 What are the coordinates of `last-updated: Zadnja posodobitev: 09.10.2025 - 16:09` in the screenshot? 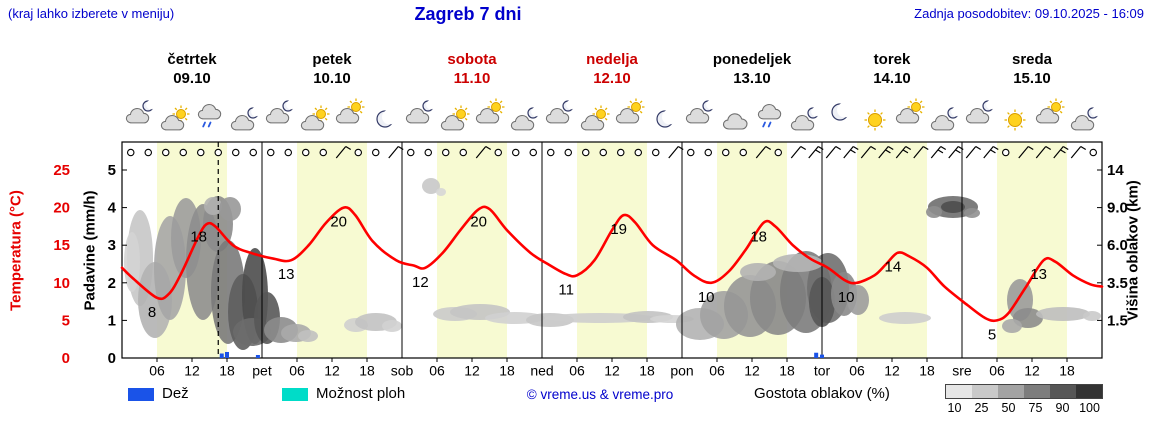 It's located at (1029, 13).